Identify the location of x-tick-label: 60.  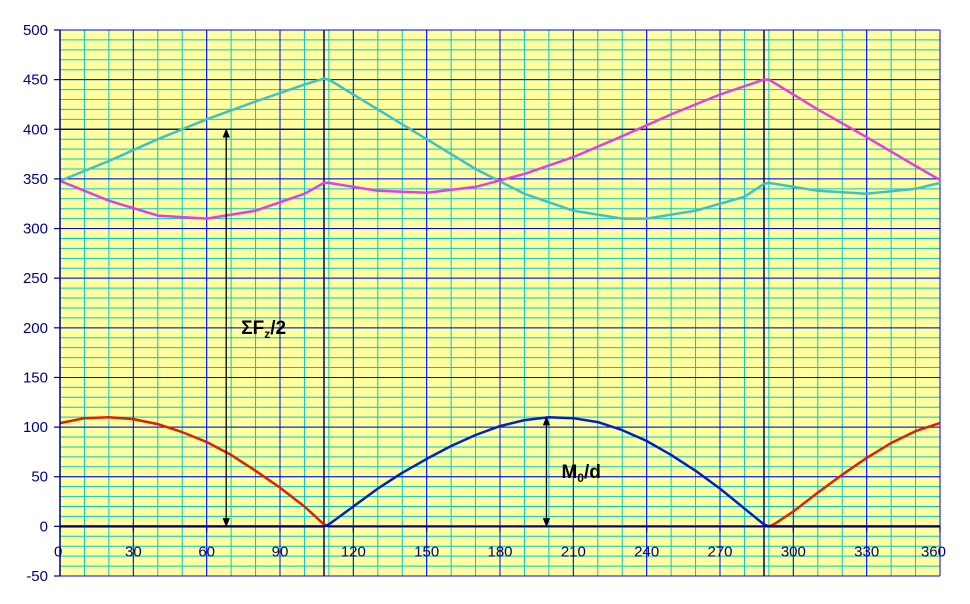
(206, 551).